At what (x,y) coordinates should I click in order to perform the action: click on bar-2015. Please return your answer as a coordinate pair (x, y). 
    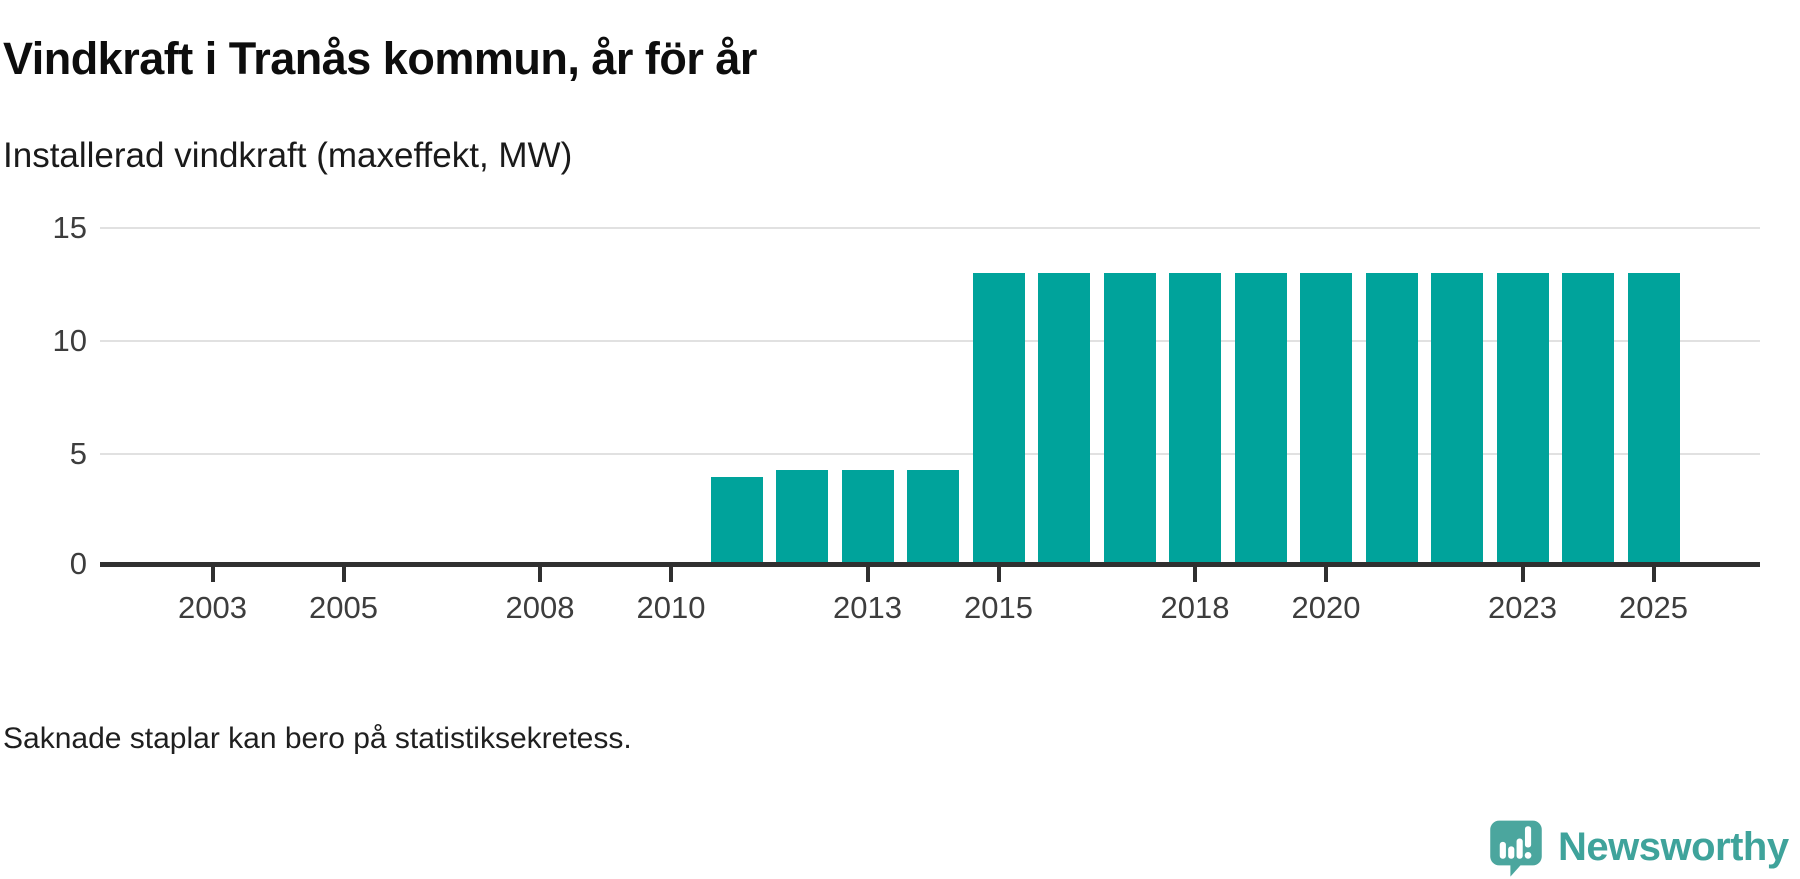
    Looking at the image, I should click on (998, 420).